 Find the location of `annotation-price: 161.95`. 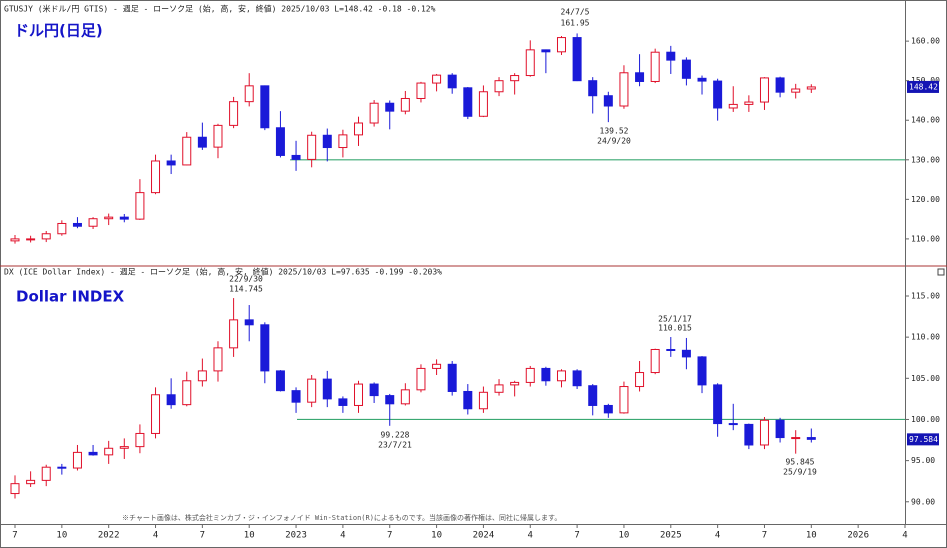

annotation-price: 161.95 is located at coordinates (575, 23).